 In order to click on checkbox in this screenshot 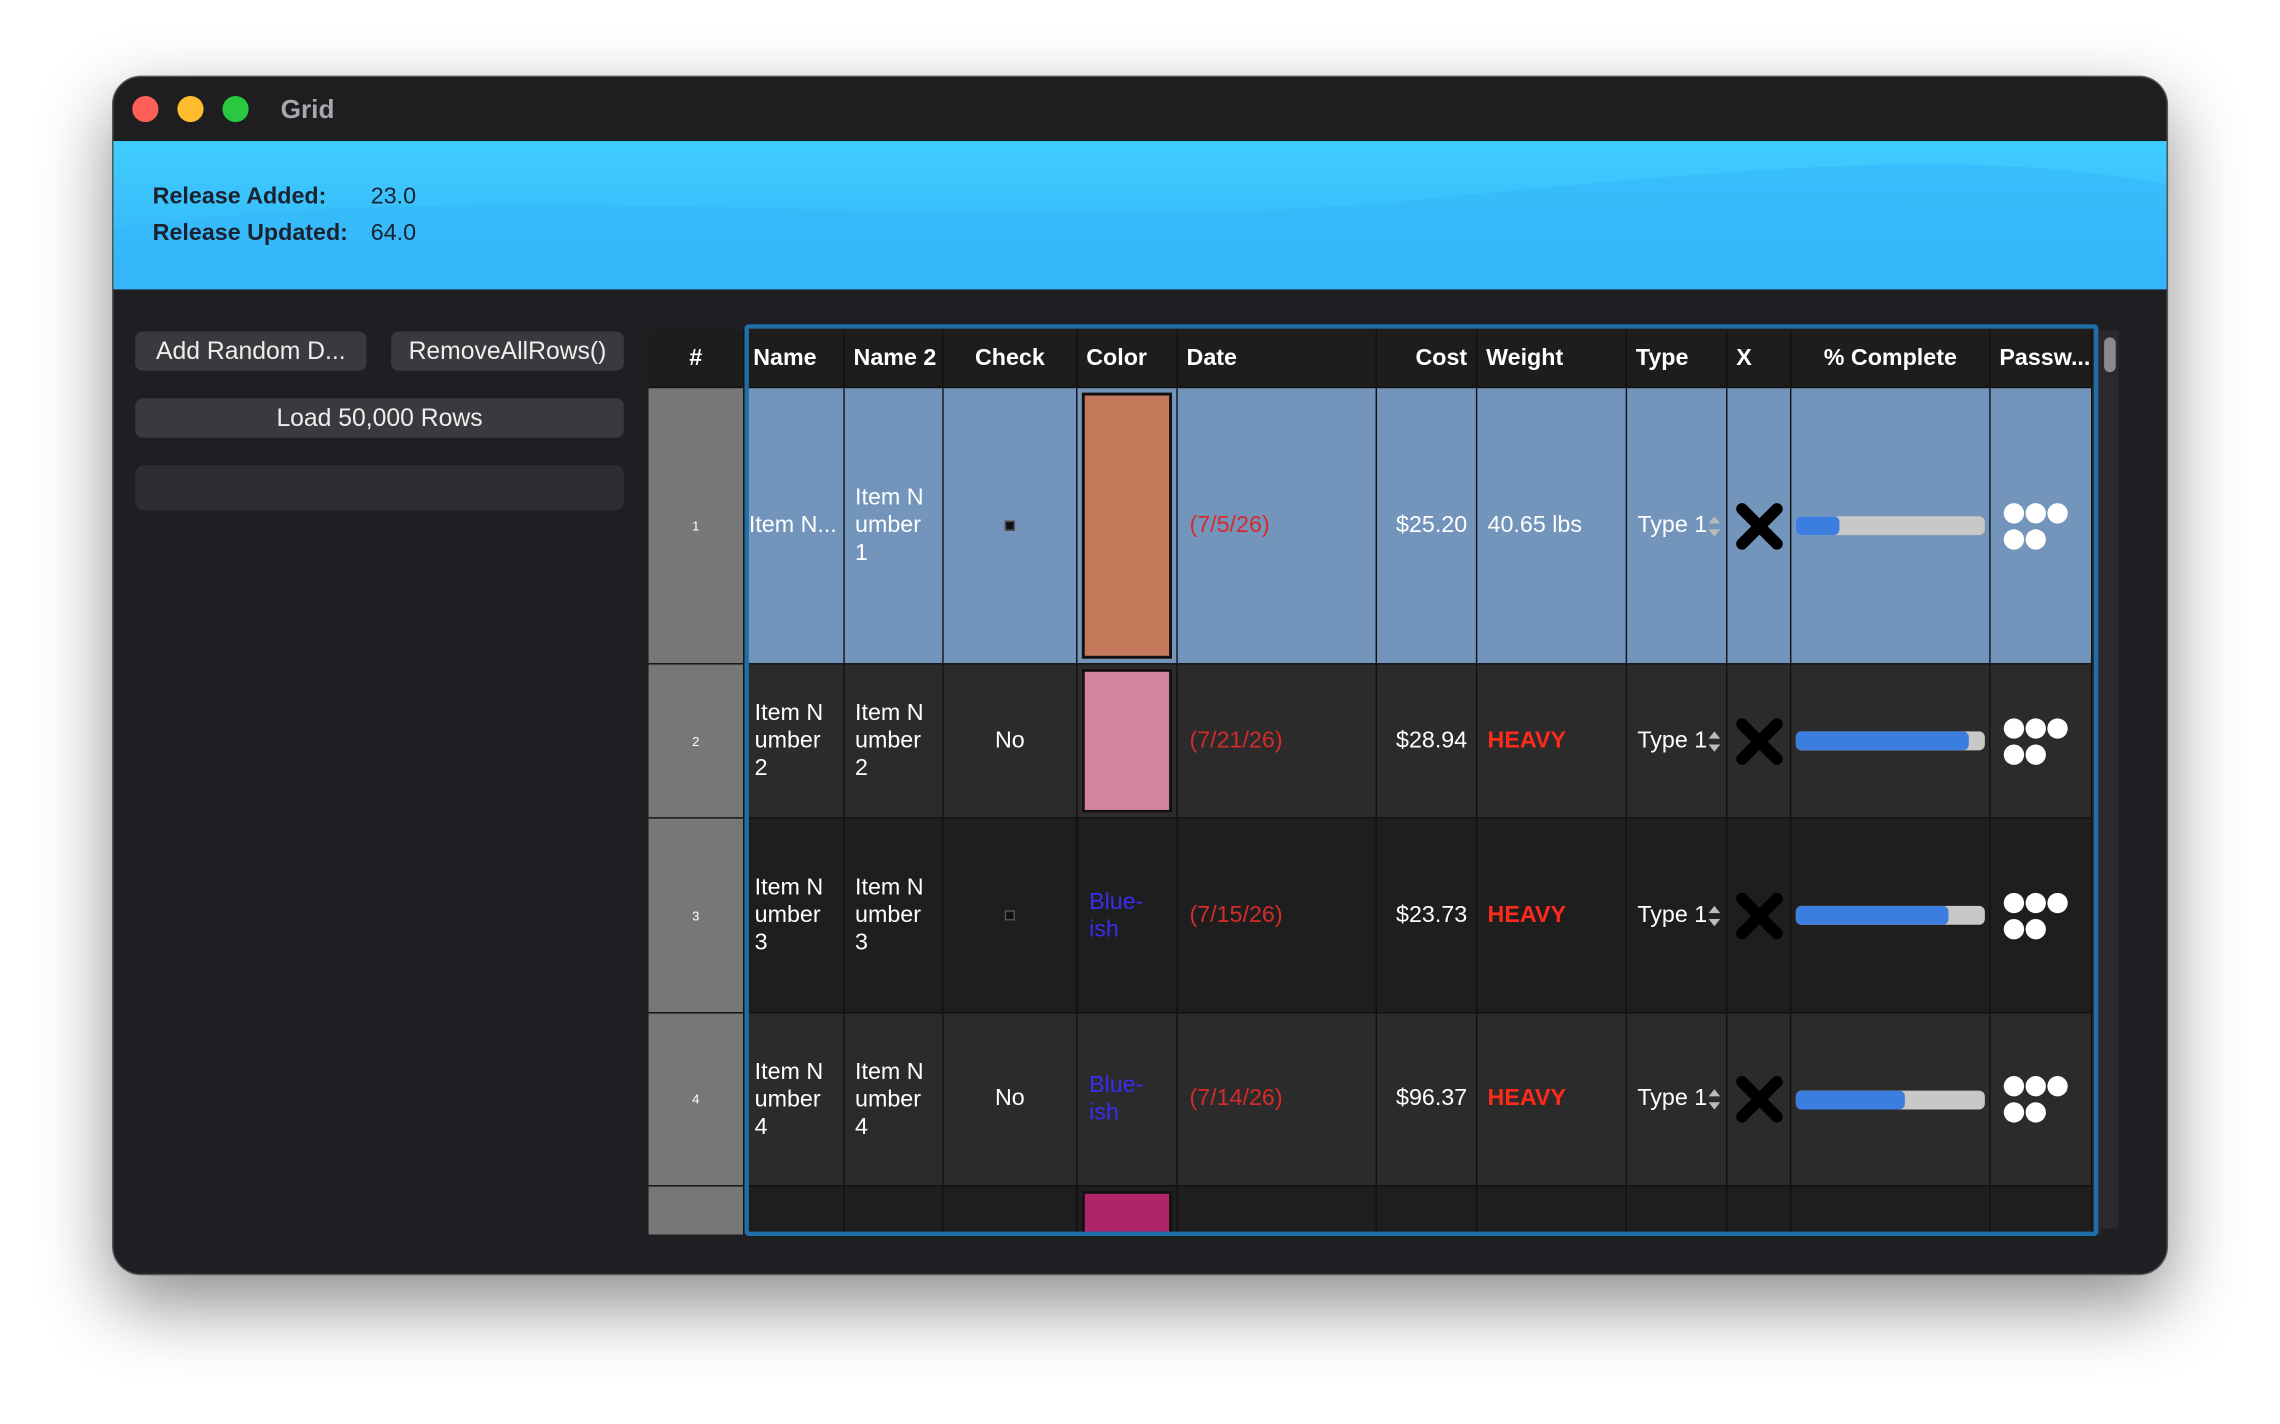, I will do `click(1009, 525)`.